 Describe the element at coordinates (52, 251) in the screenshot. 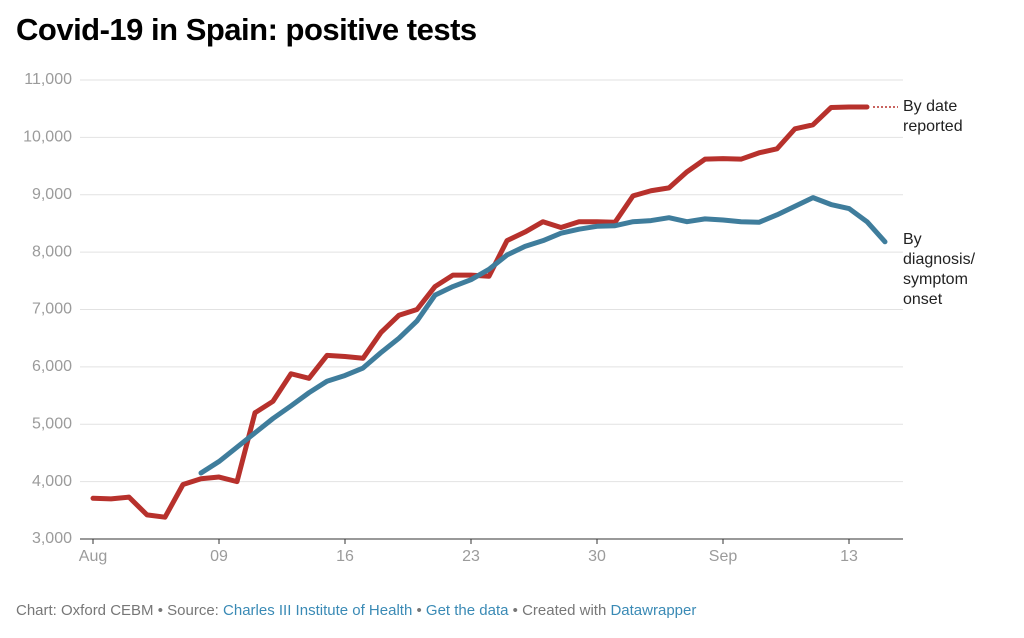

I see `y-tick-label: 8,000` at that location.